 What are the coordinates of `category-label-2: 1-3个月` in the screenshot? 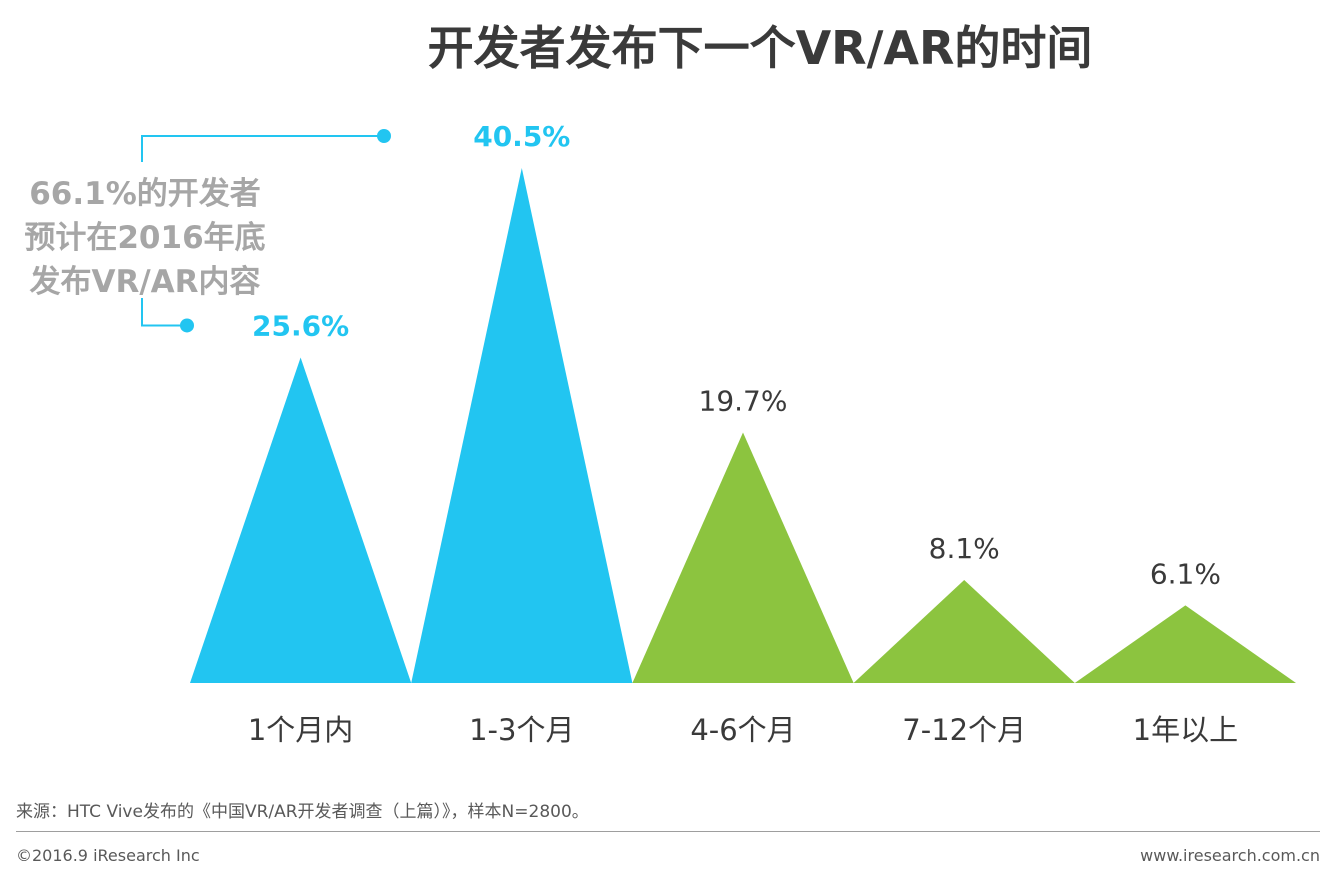 It's located at (521, 730).